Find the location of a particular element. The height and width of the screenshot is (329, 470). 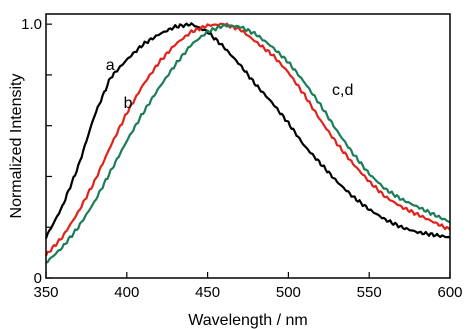

y-tick-label: 0 is located at coordinates (38, 278).